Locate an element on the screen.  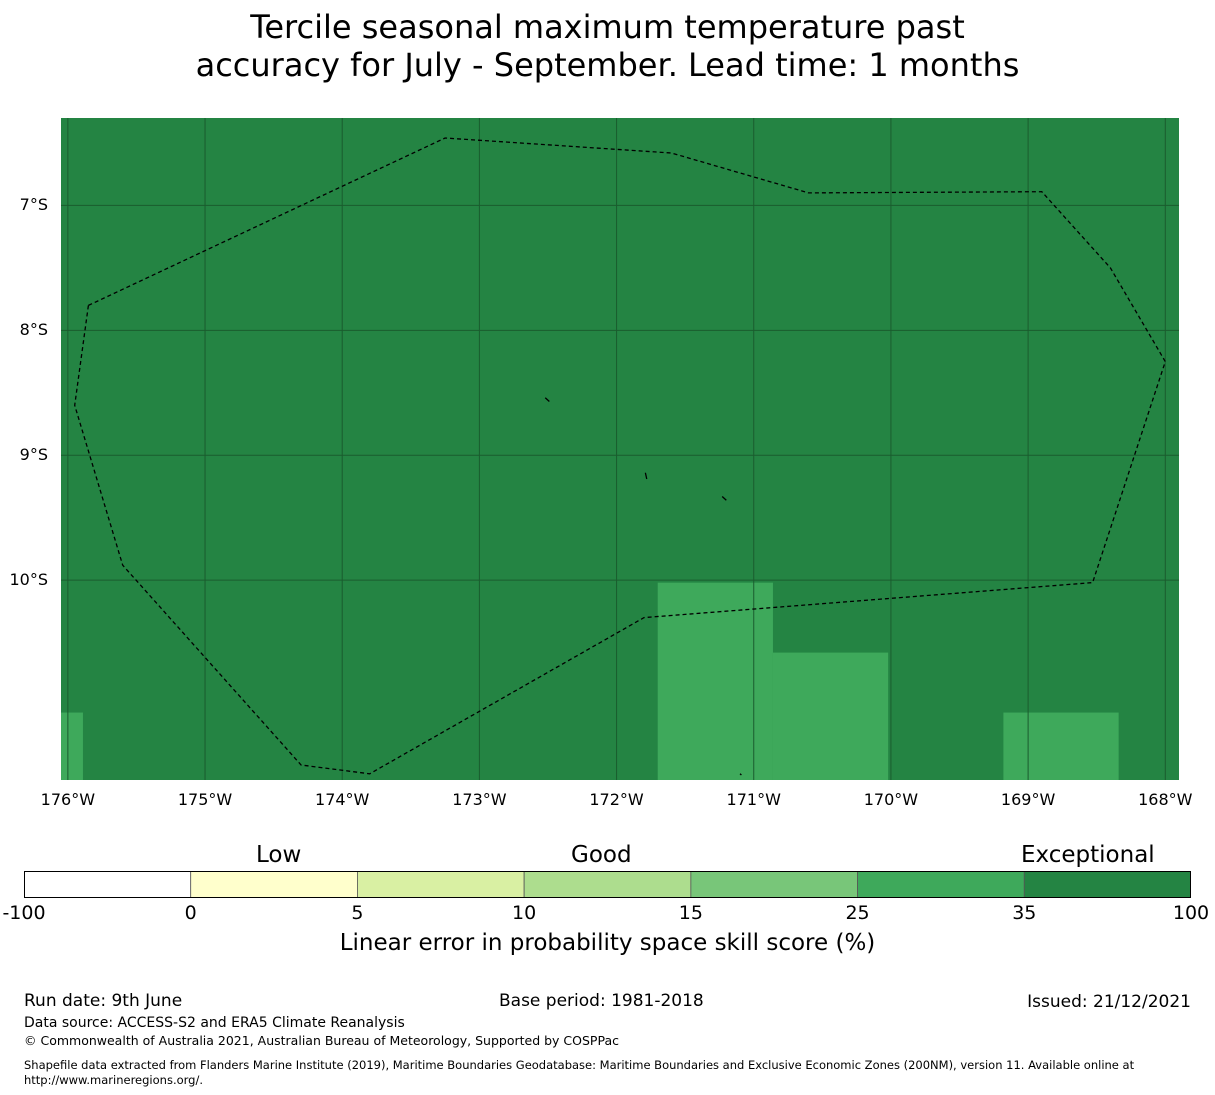
longitude-label: 173°W is located at coordinates (479, 799).